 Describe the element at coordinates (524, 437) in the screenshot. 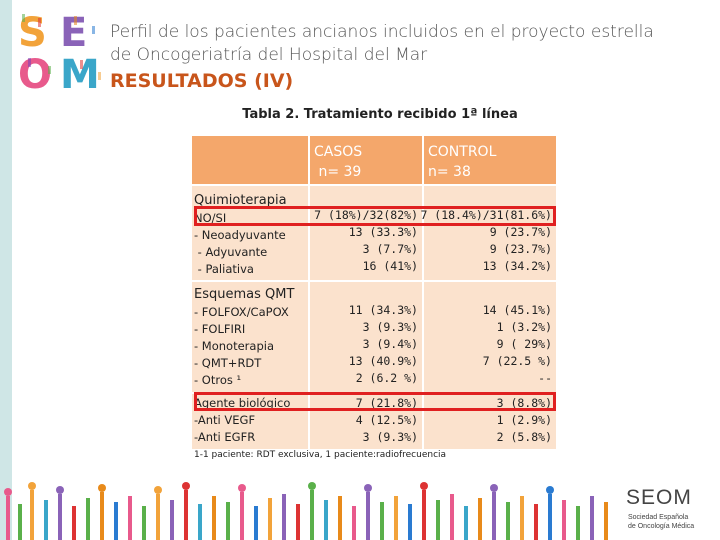

I see `control-value: 2 (5.8%)` at that location.